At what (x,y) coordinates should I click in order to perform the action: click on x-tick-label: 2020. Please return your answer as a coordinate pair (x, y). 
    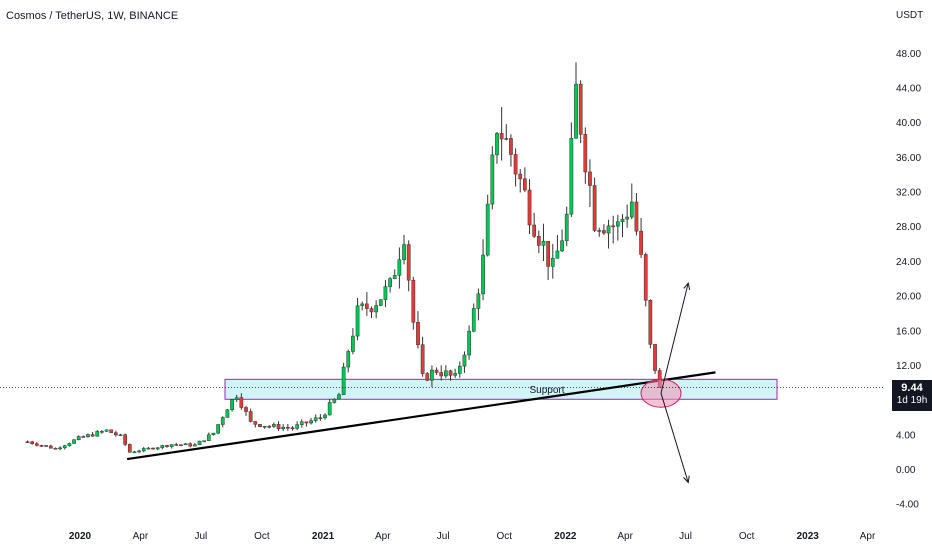
    Looking at the image, I should click on (80, 536).